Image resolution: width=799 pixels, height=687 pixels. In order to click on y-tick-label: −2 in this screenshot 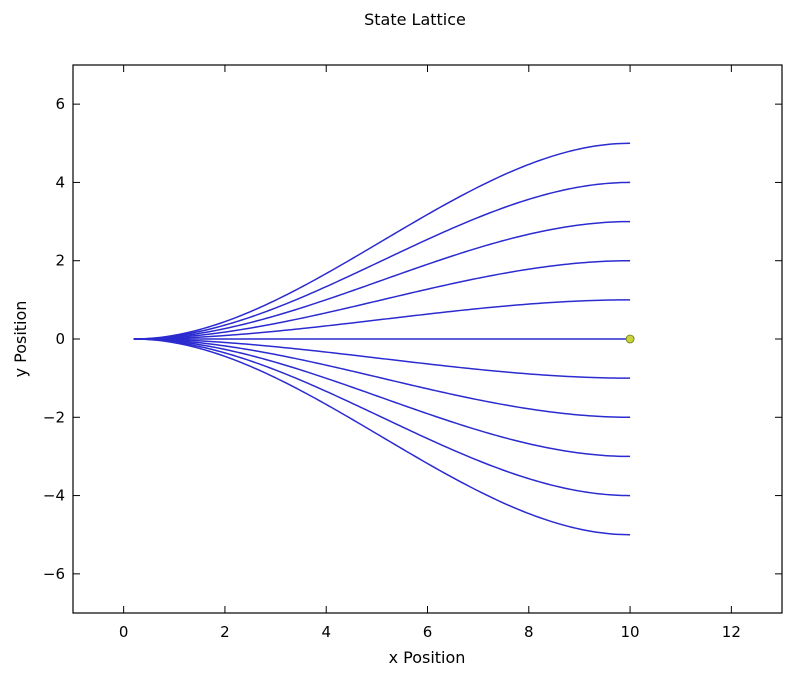, I will do `click(54, 417)`.